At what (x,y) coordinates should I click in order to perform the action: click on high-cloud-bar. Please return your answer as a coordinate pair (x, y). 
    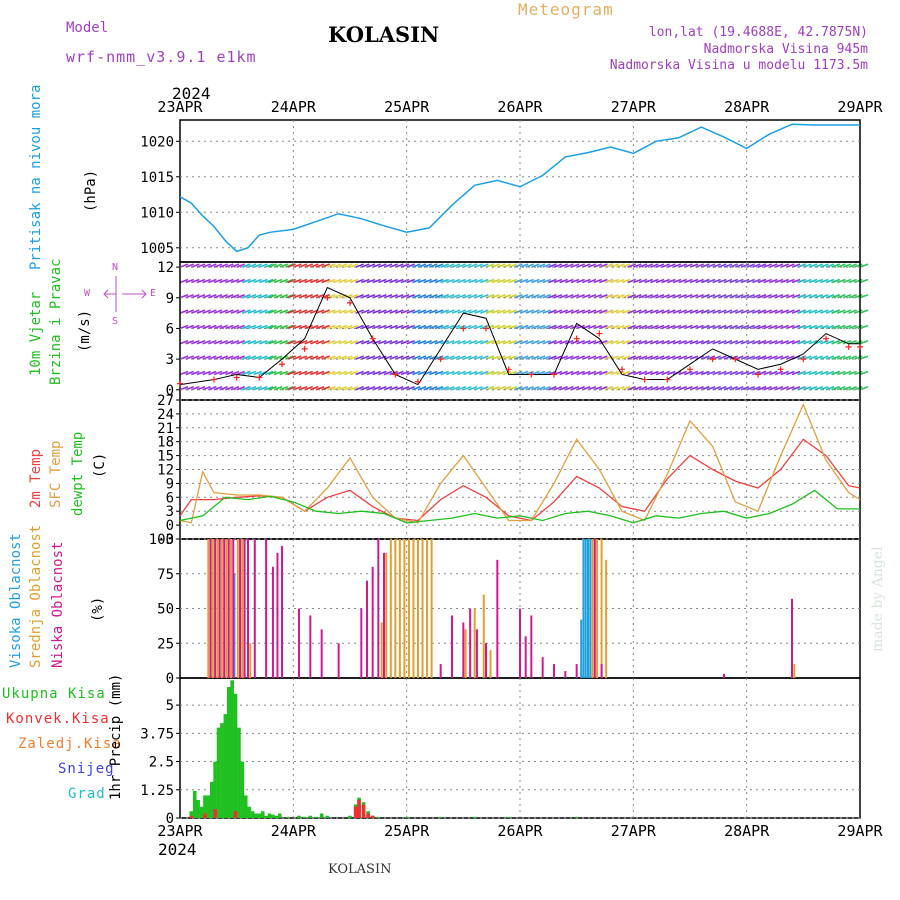
    Looking at the image, I should click on (234, 625).